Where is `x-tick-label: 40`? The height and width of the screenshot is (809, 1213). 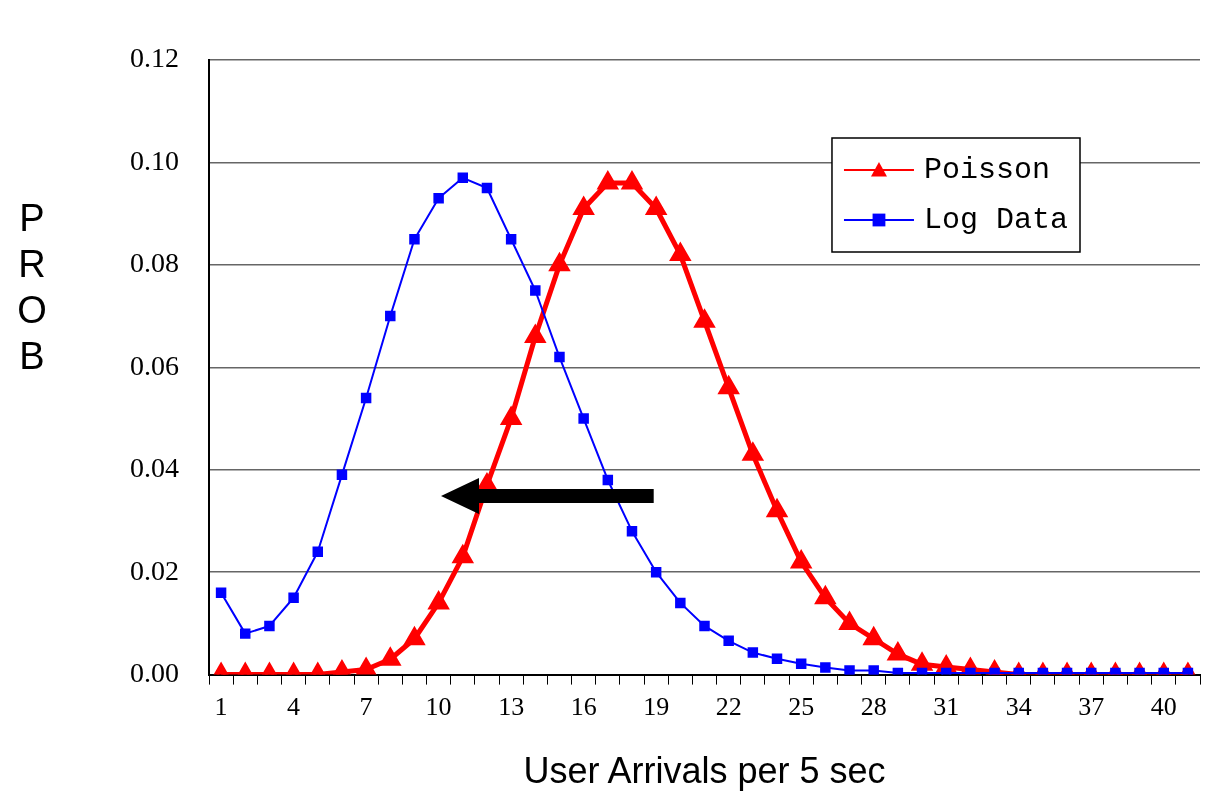
x-tick-label: 40 is located at coordinates (1163, 707).